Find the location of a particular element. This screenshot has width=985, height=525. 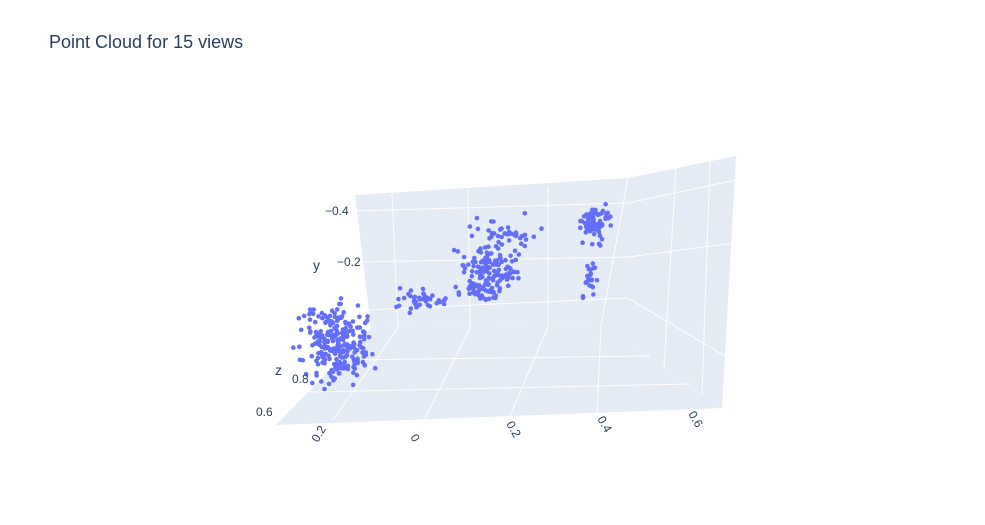

point-cloud is located at coordinates (452, 296).